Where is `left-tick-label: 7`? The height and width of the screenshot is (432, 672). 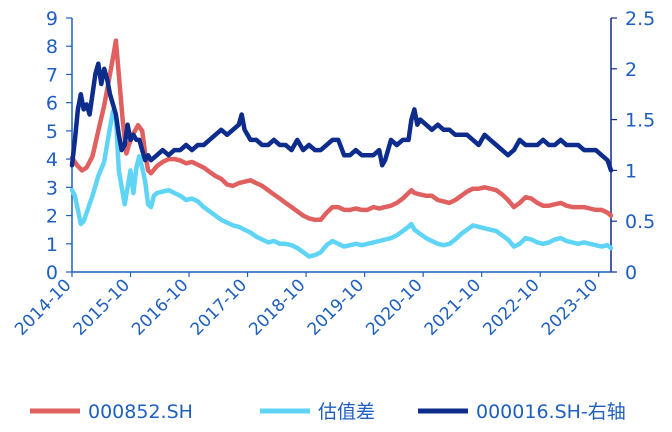
left-tick-label: 7 is located at coordinates (52, 75).